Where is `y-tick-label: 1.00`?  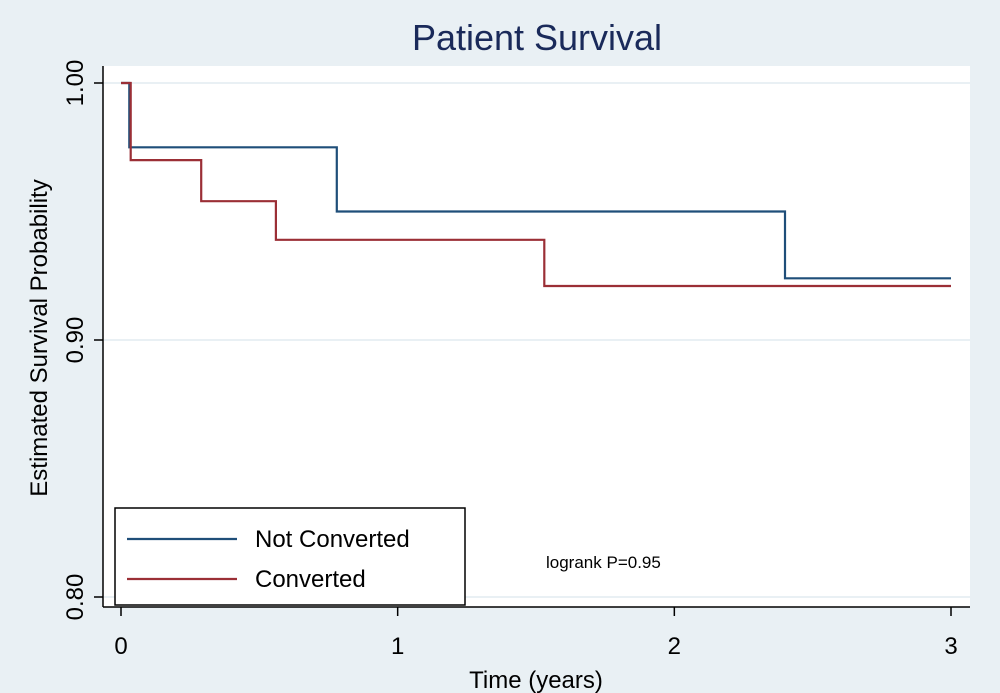
y-tick-label: 1.00 is located at coordinates (75, 83).